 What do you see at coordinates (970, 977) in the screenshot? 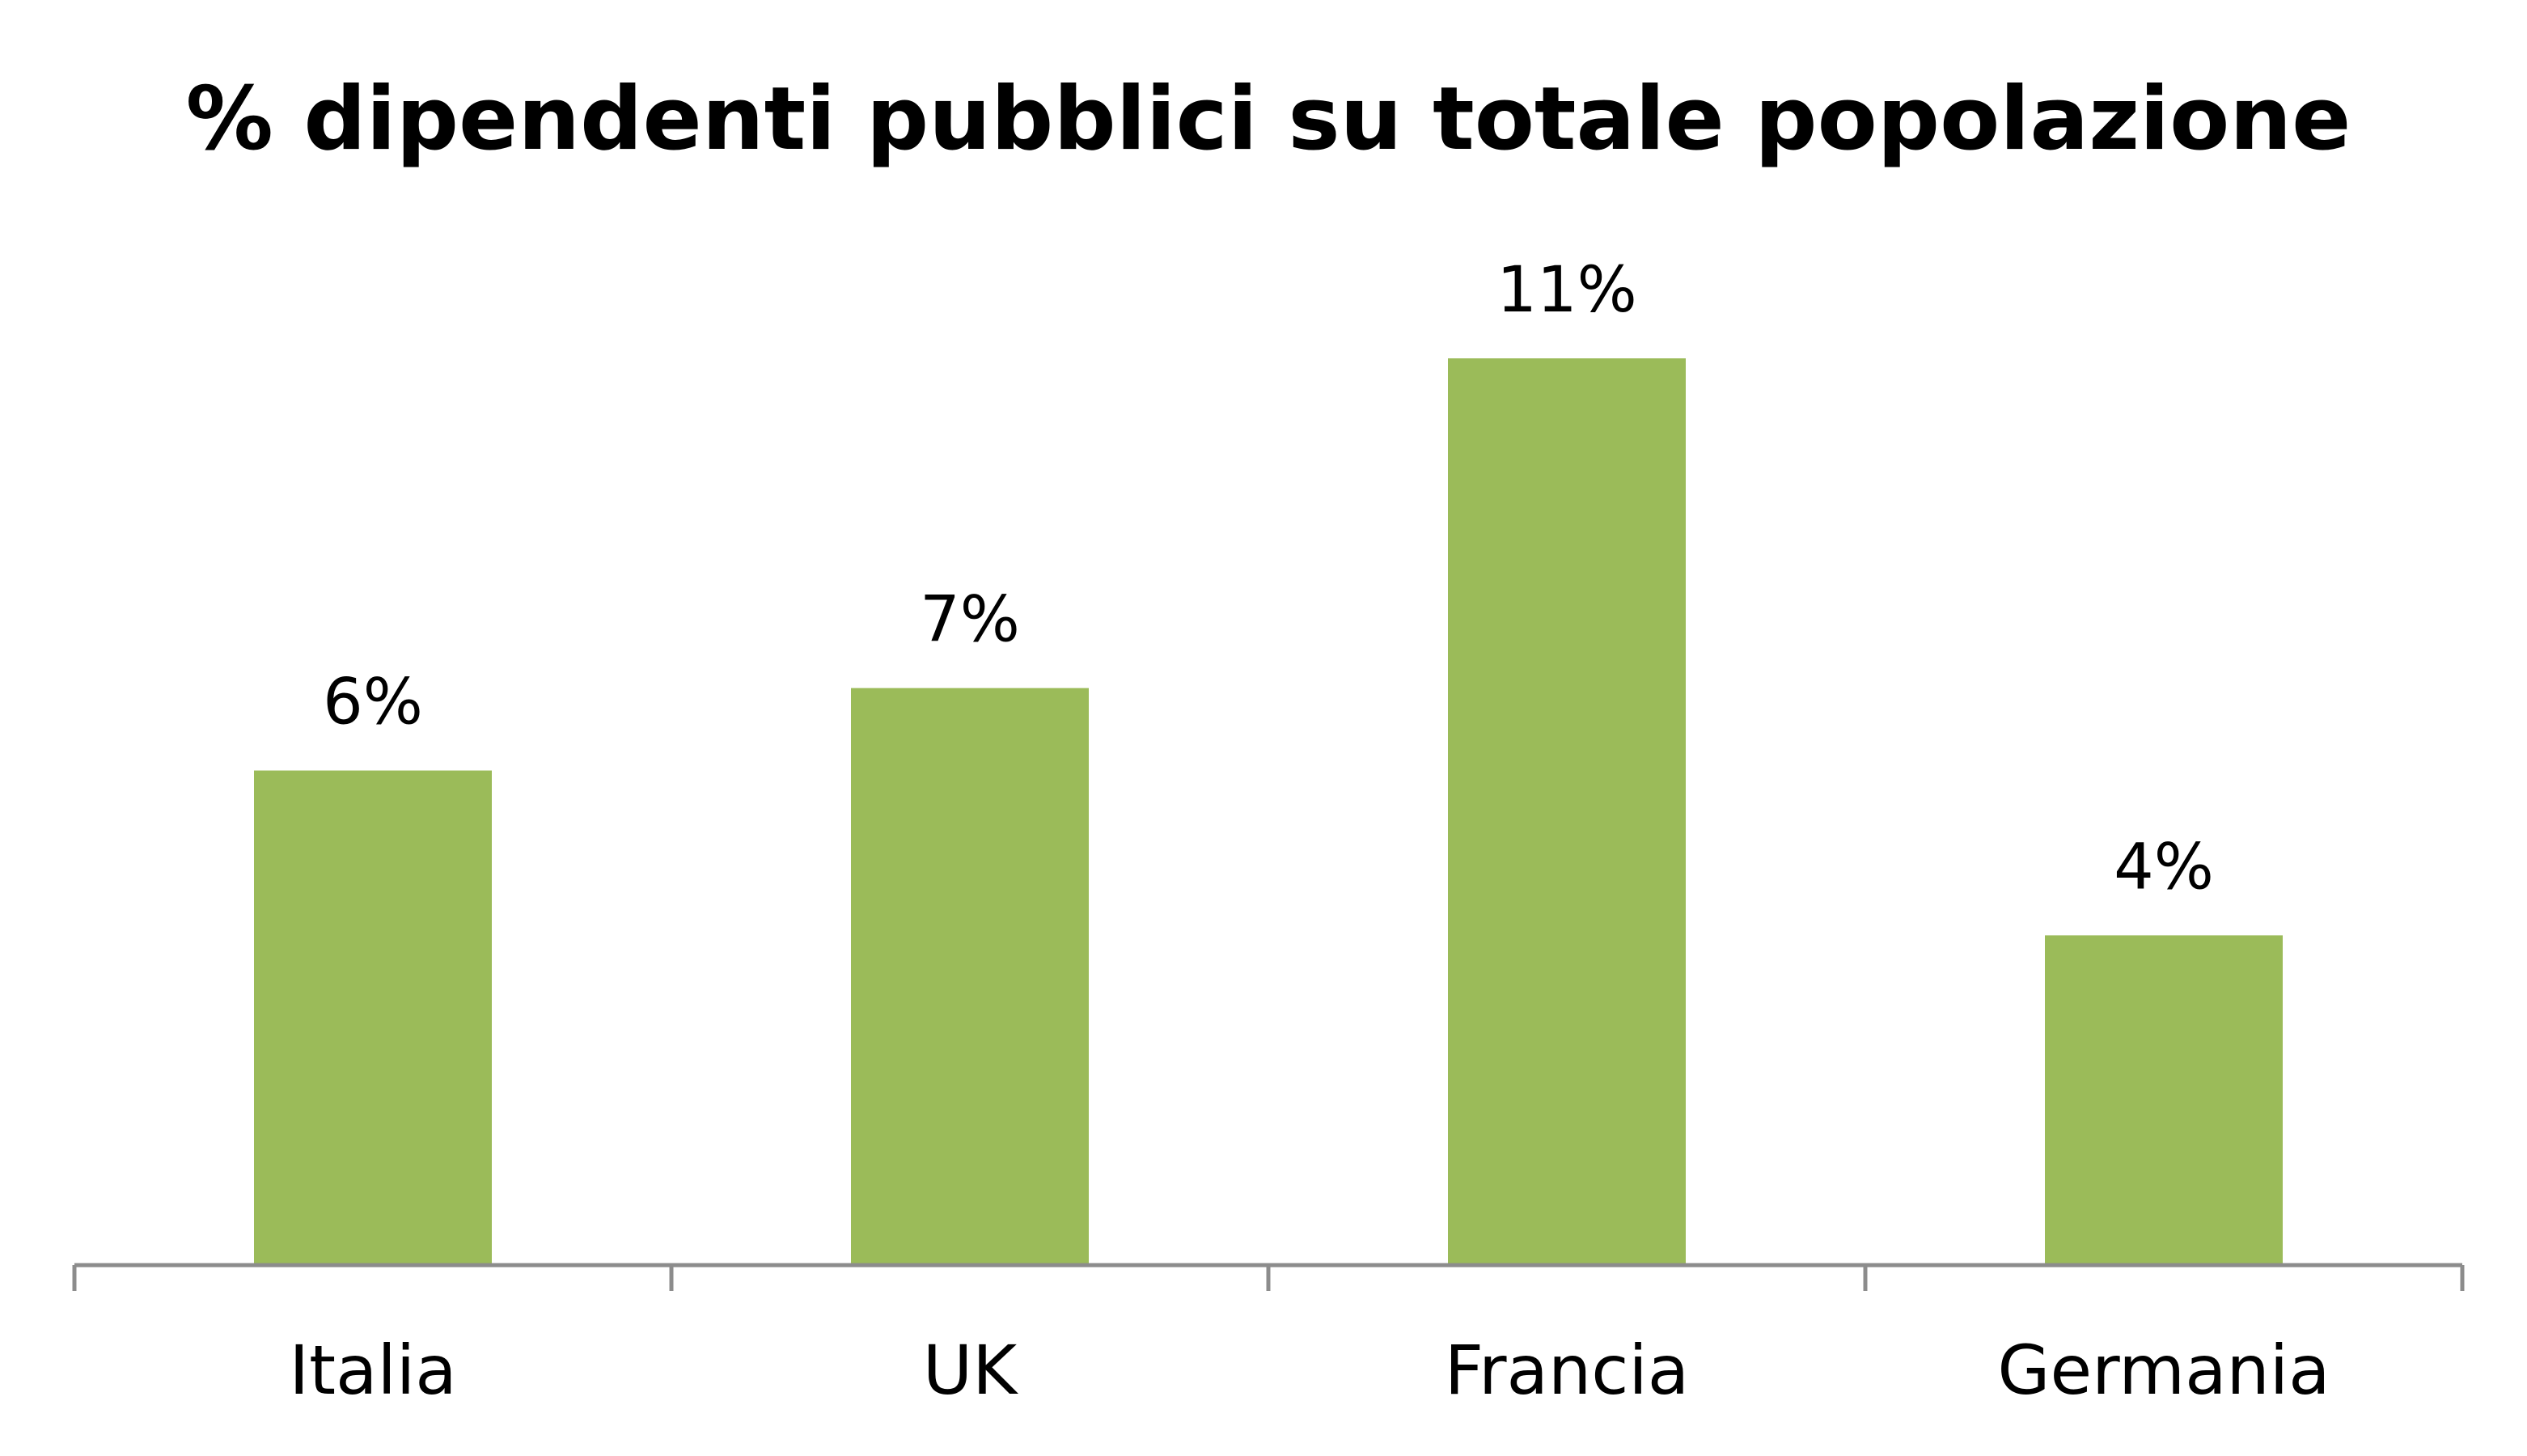
I see `bar-uk` at bounding box center [970, 977].